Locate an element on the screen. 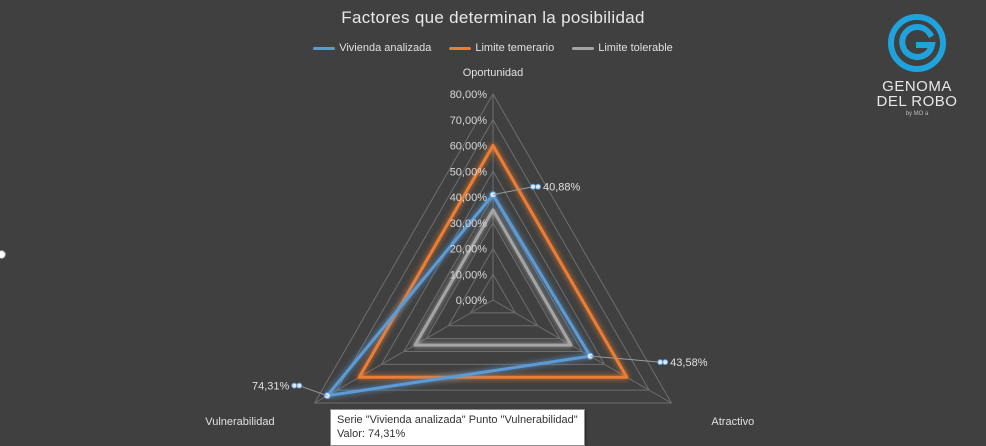 This screenshot has width=986, height=446. legend-swatch-temerario is located at coordinates (460, 48).